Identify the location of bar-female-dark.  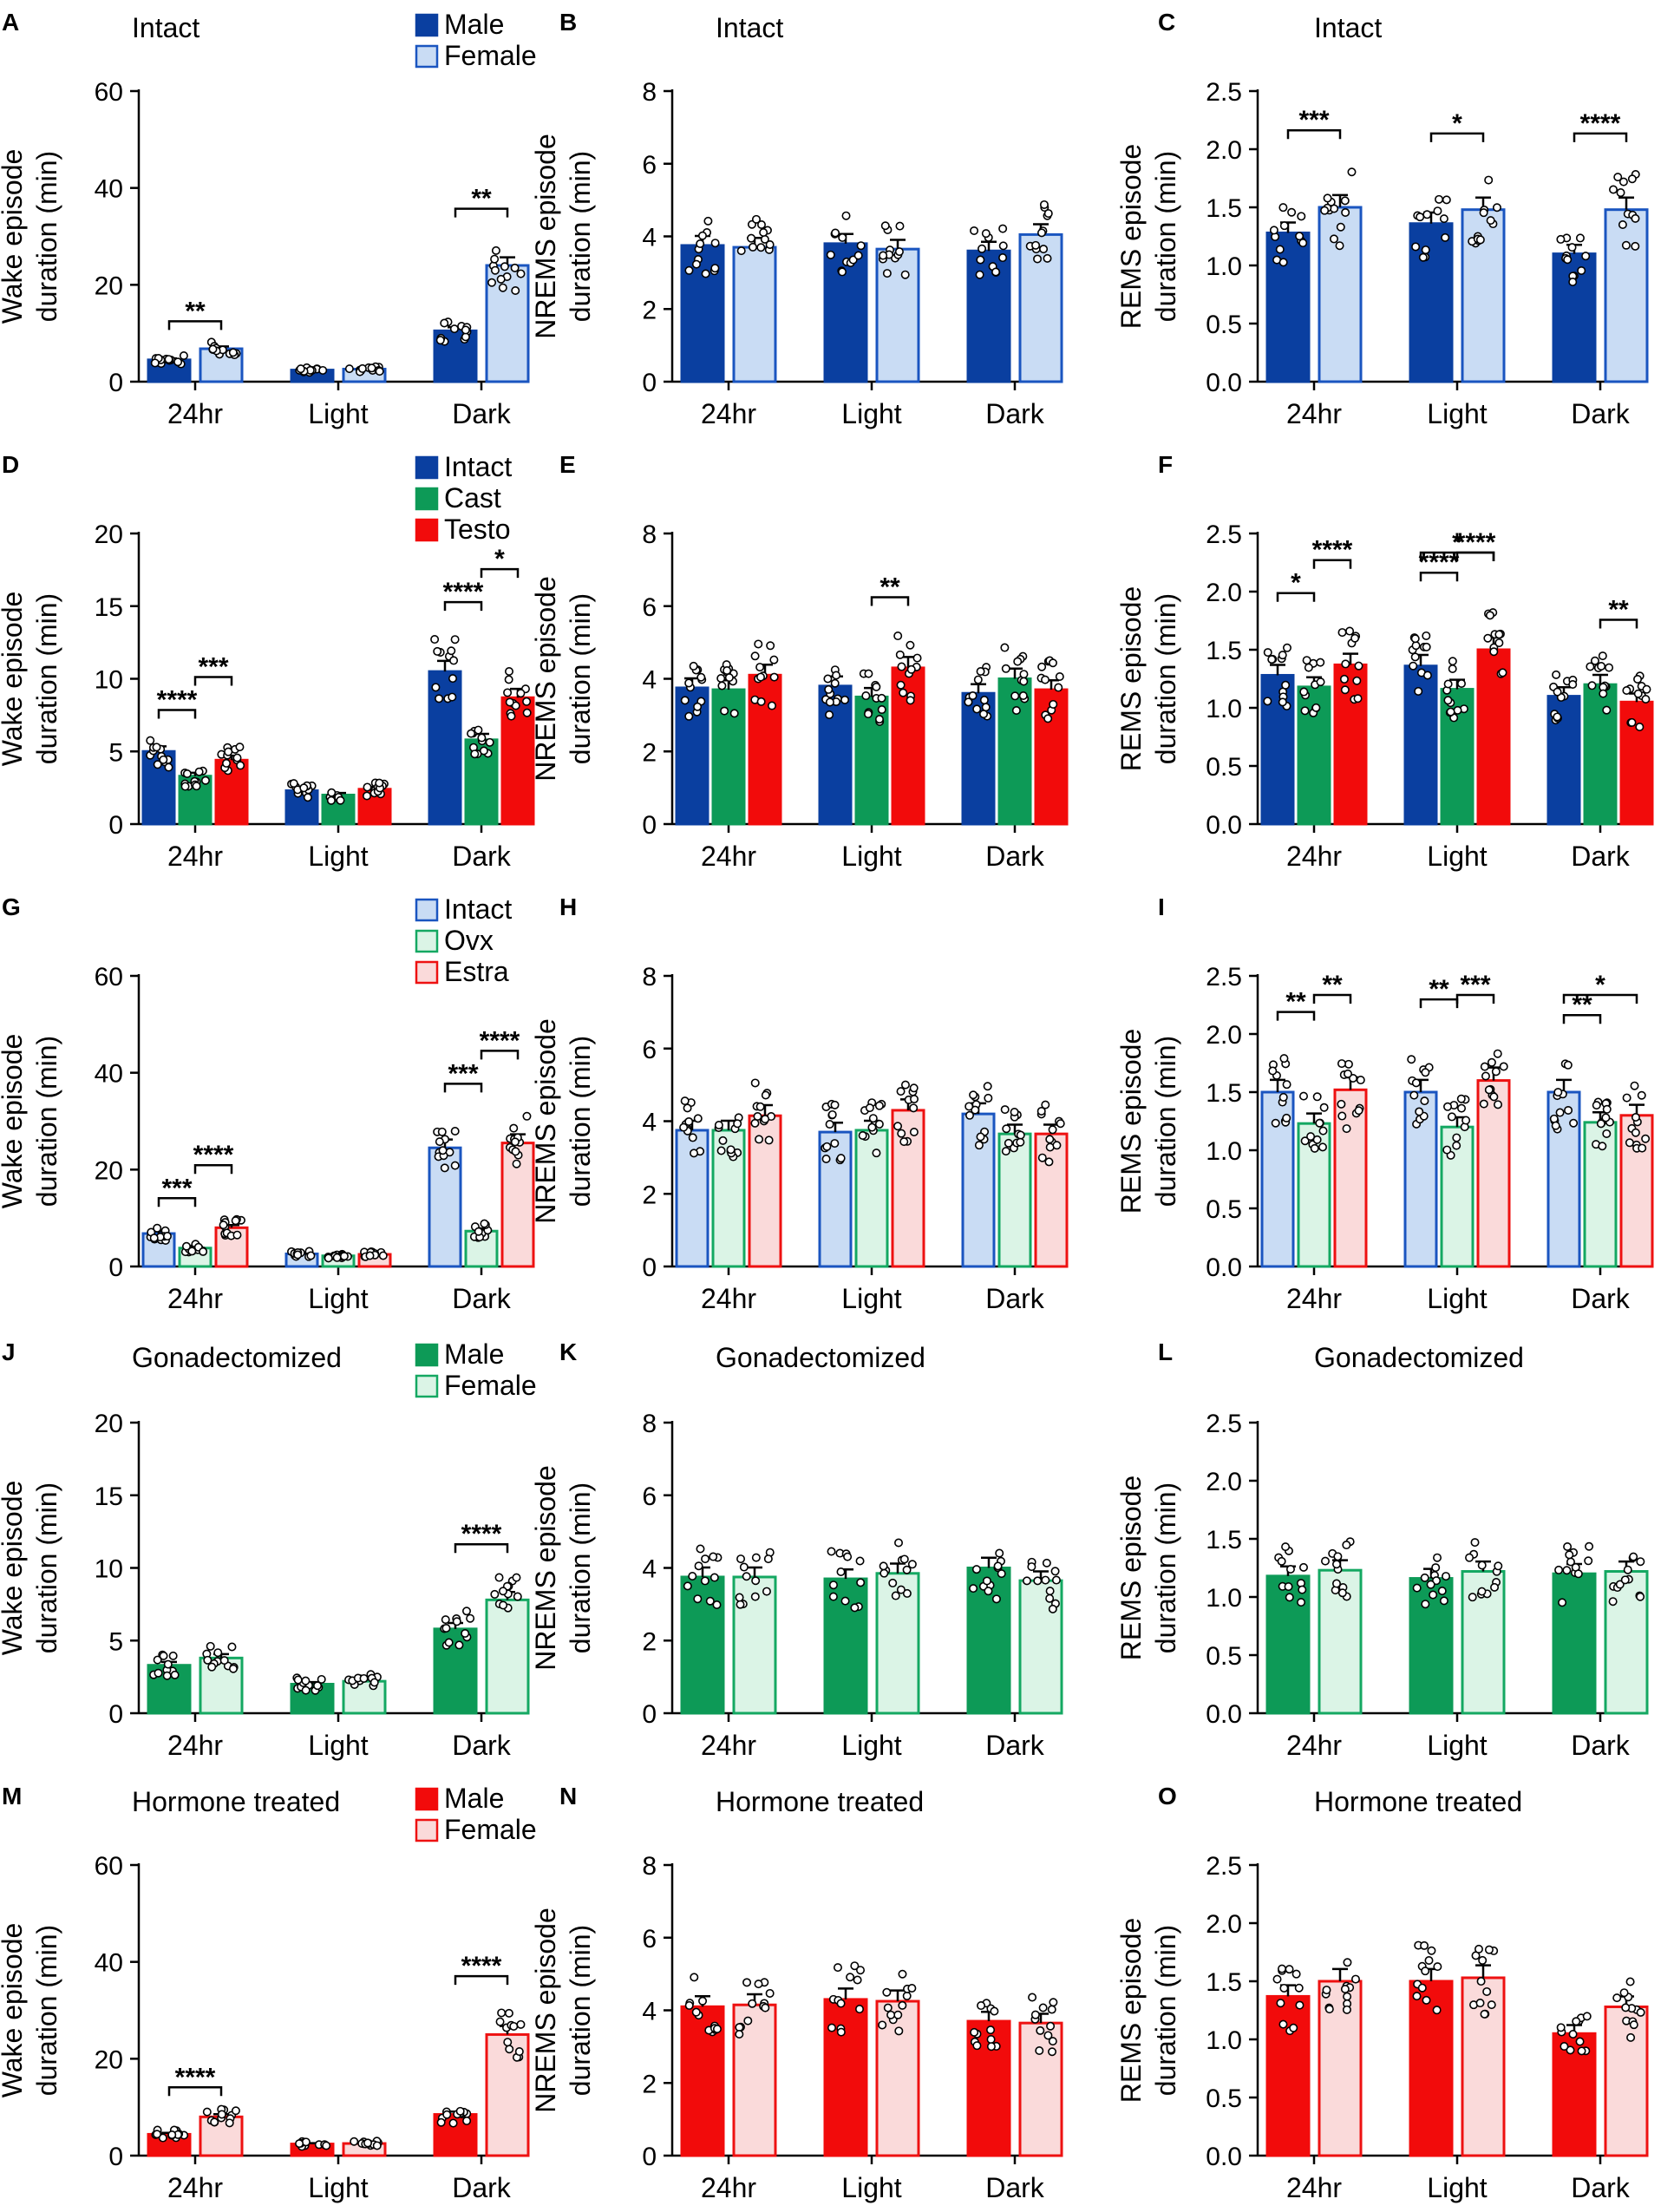
(1626, 295).